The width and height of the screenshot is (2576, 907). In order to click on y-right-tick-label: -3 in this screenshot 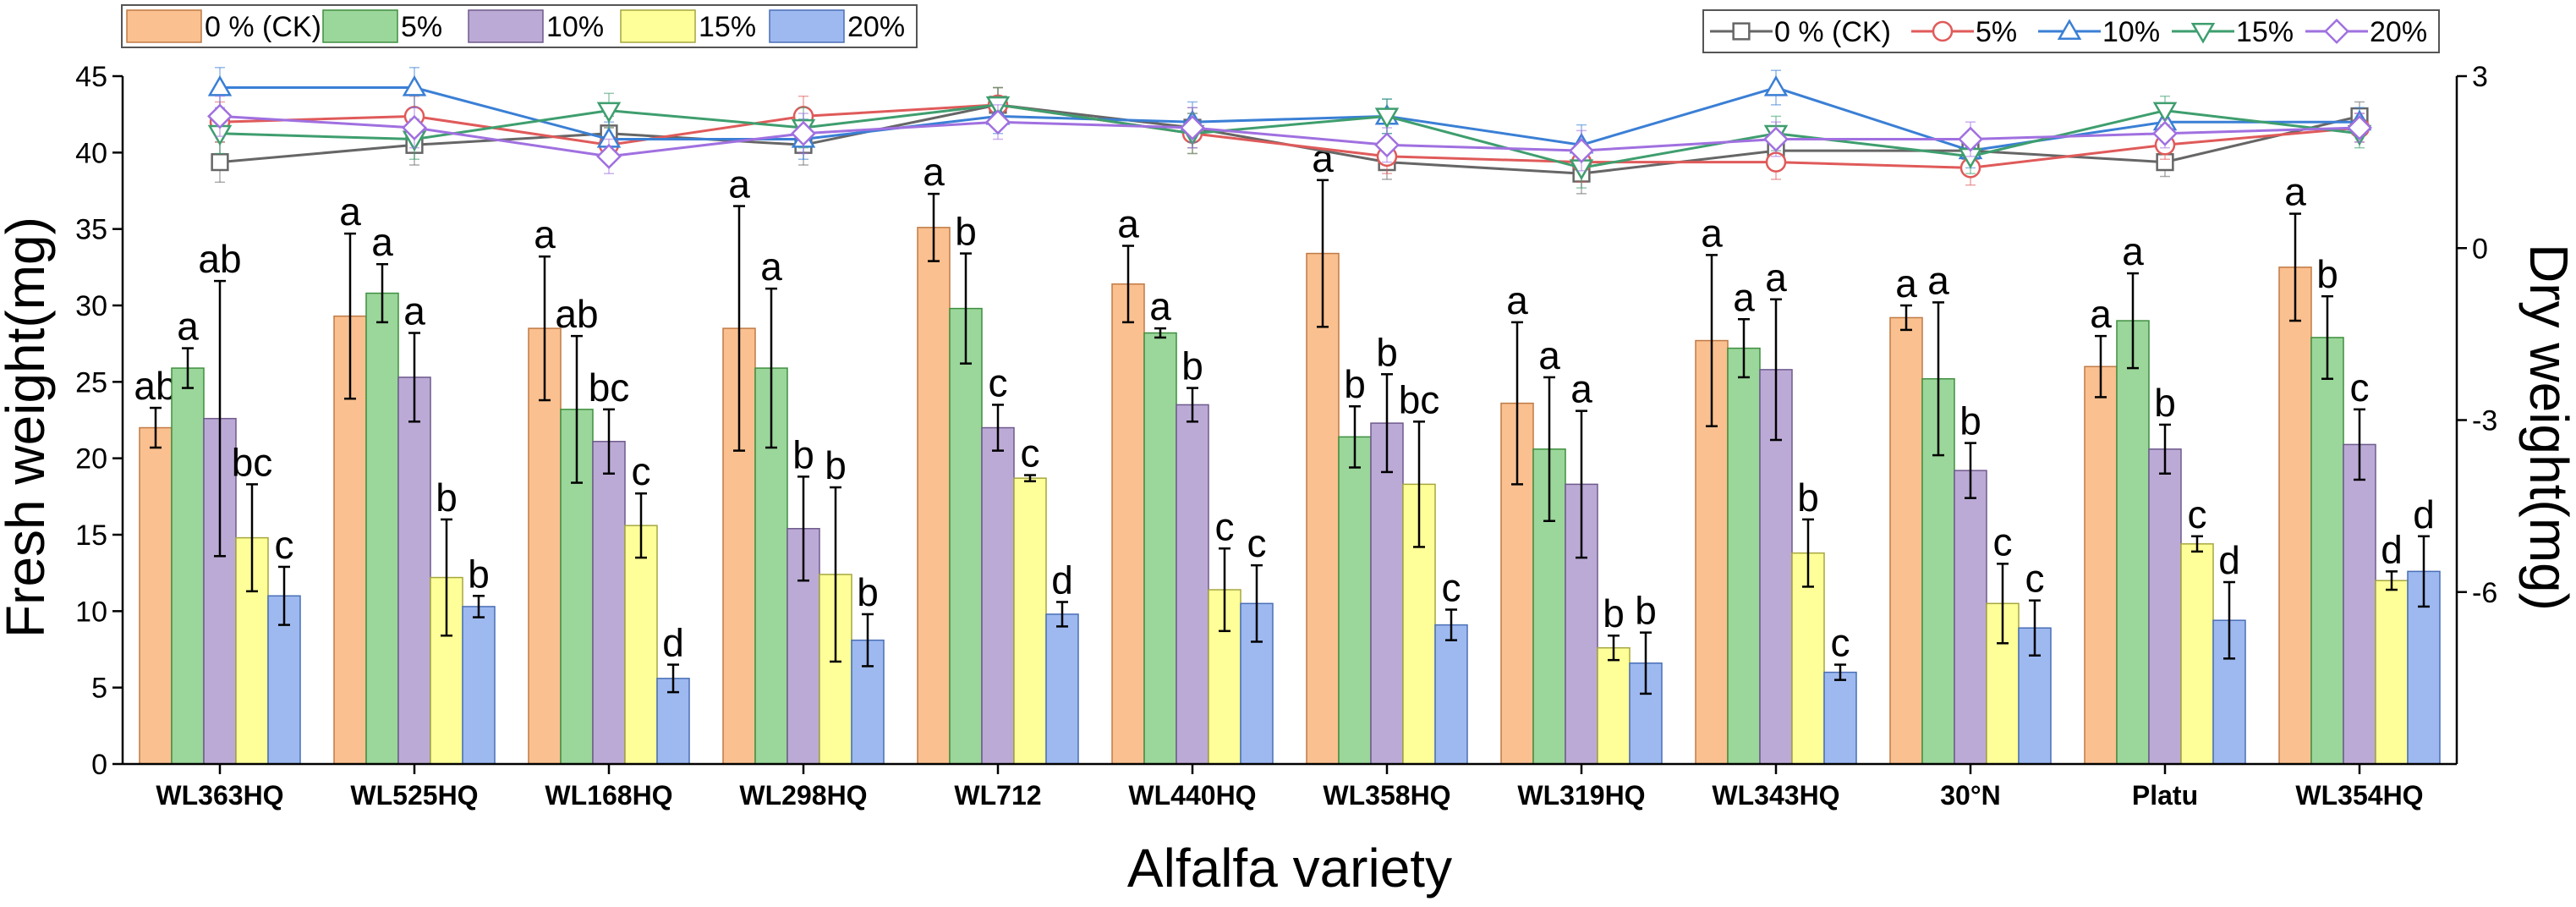, I will do `click(2484, 421)`.